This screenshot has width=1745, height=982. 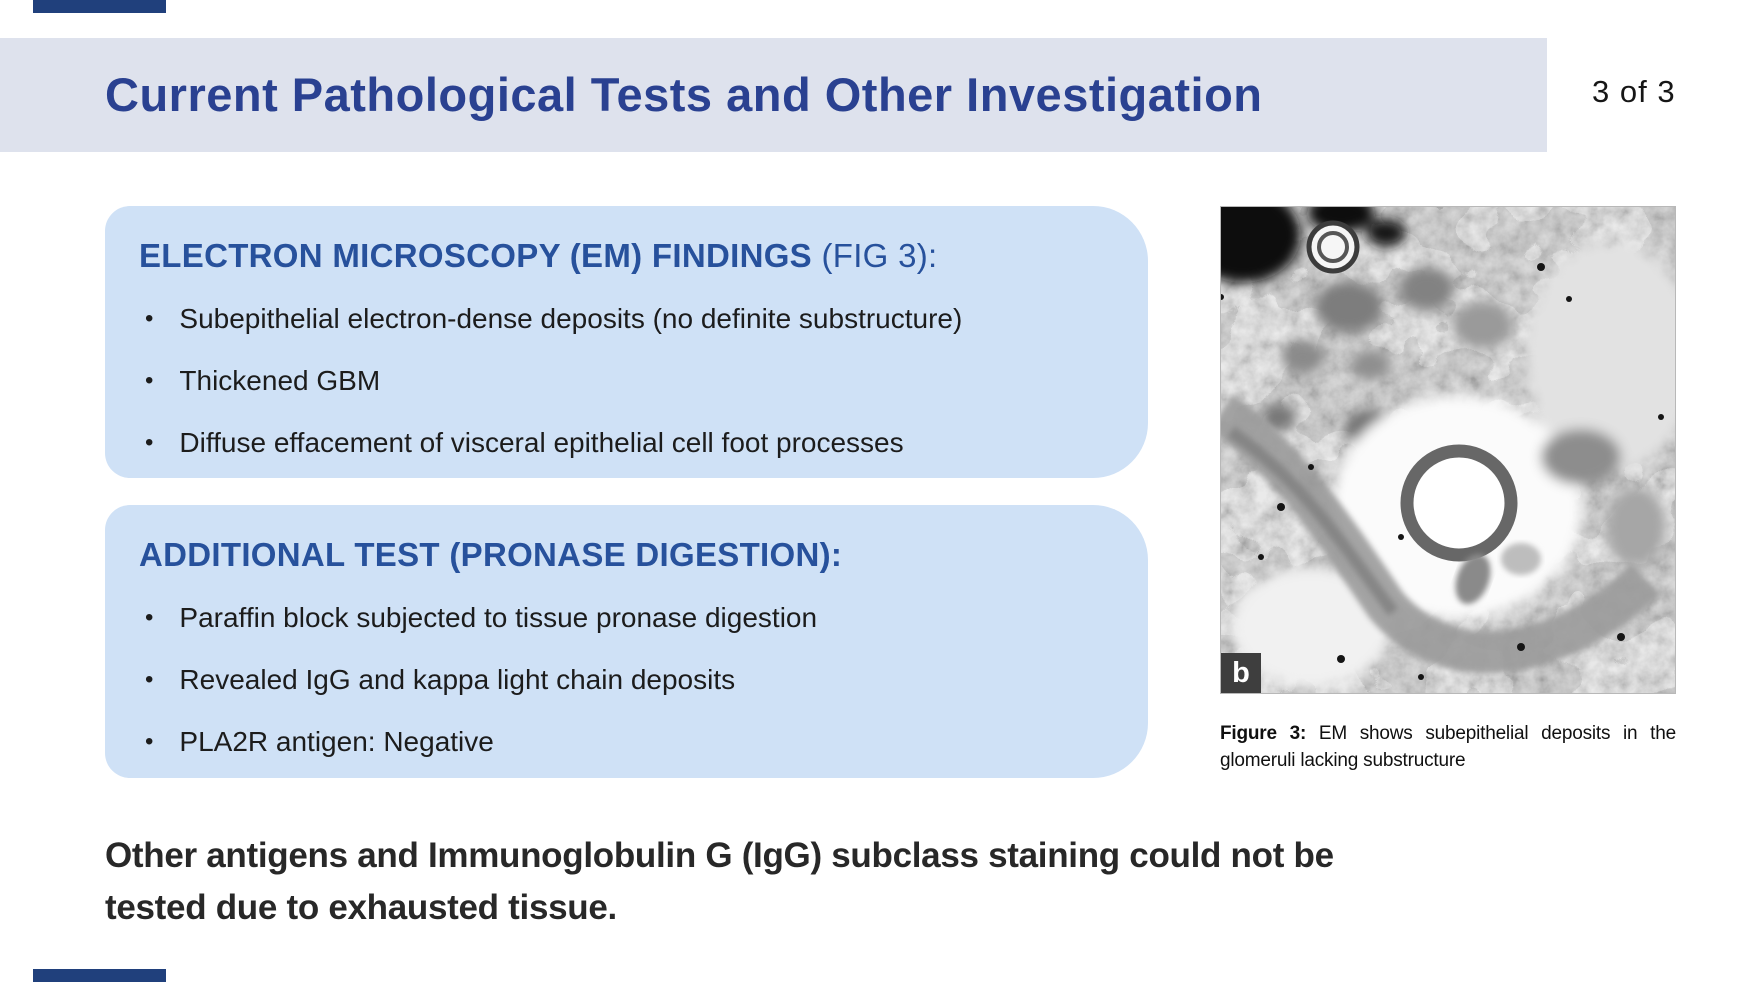 I want to click on bottom-accent-bar, so click(x=99, y=975).